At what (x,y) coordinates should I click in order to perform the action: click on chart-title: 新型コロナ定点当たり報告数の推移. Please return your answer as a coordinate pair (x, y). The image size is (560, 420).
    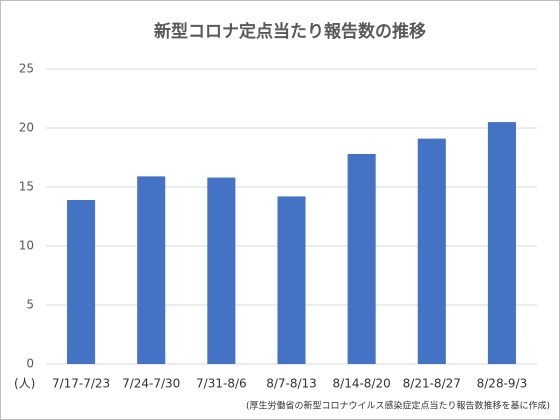
    Looking at the image, I should click on (290, 31).